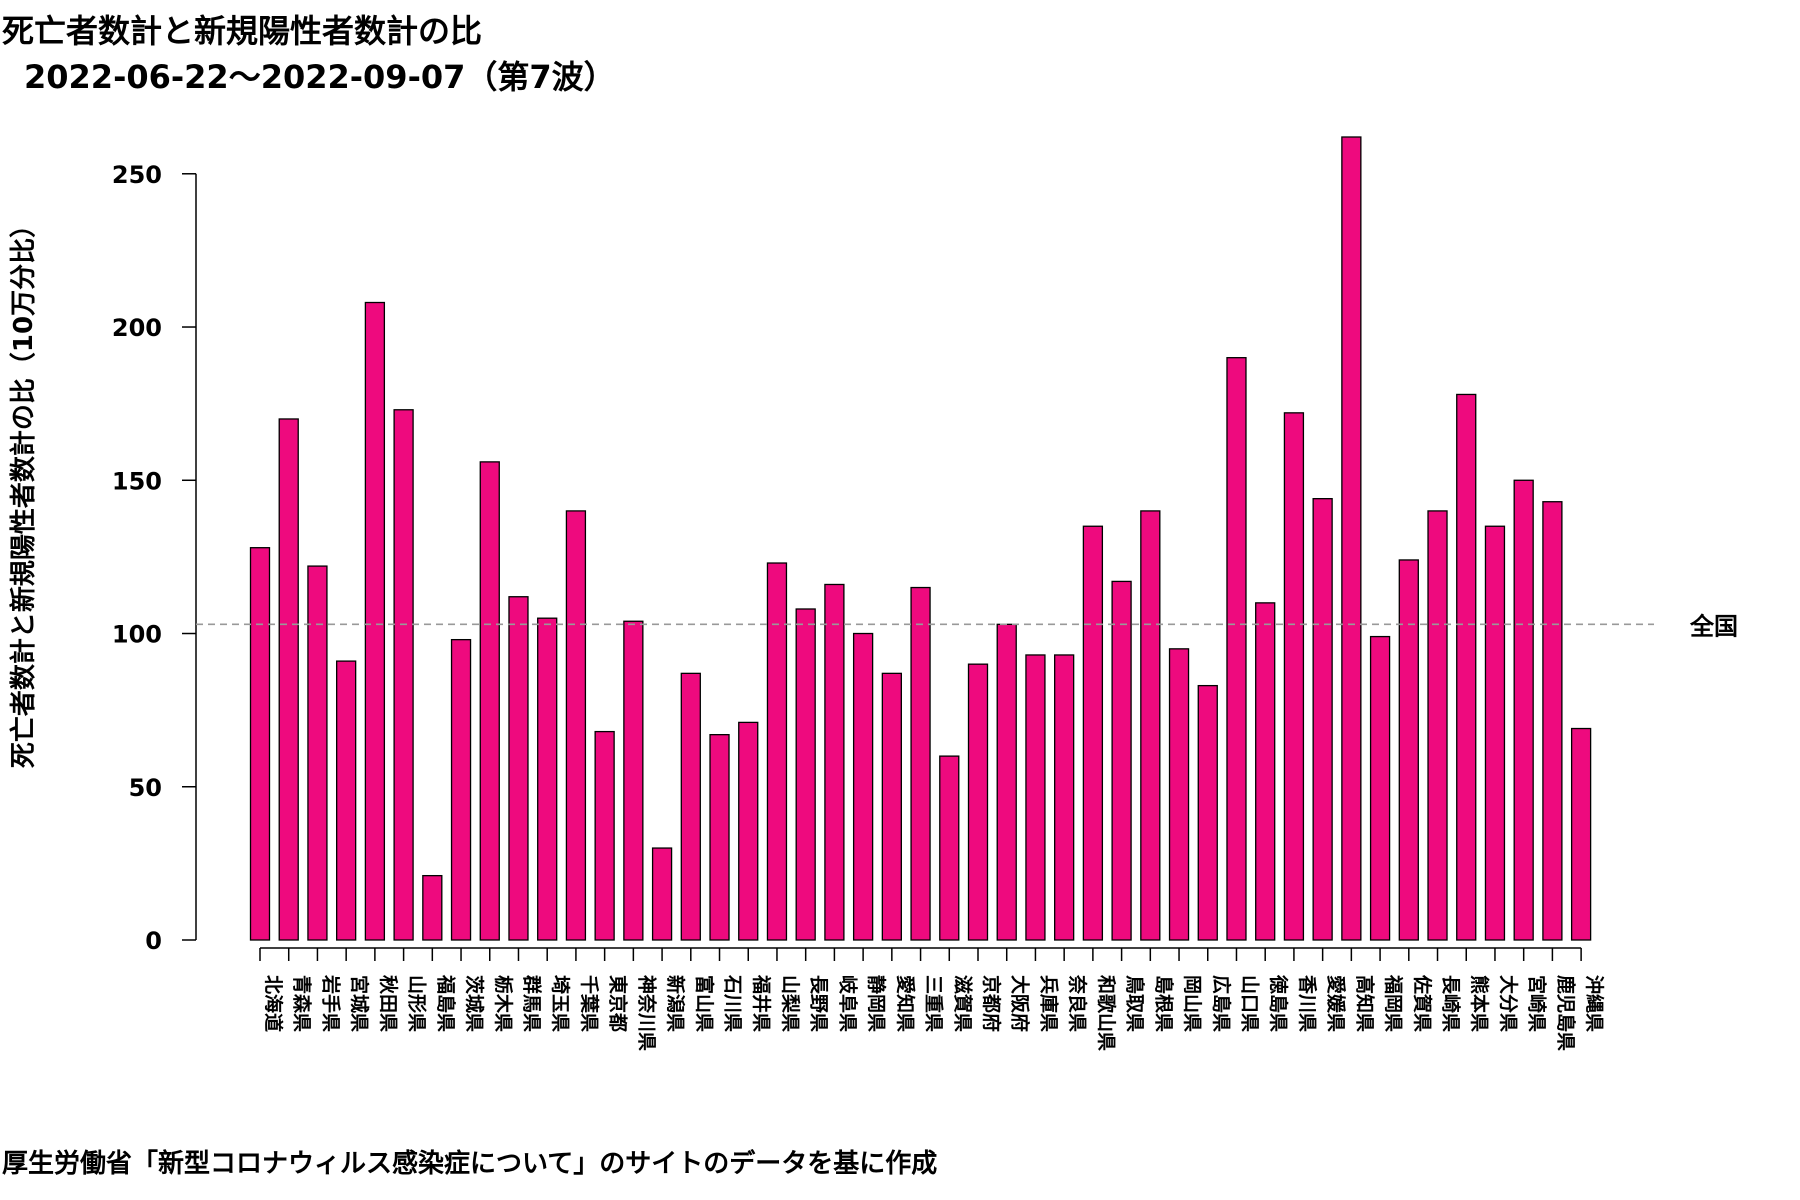 This screenshot has width=1800, height=1200. I want to click on x-tick-label: 奈良県, so click(1077, 1003).